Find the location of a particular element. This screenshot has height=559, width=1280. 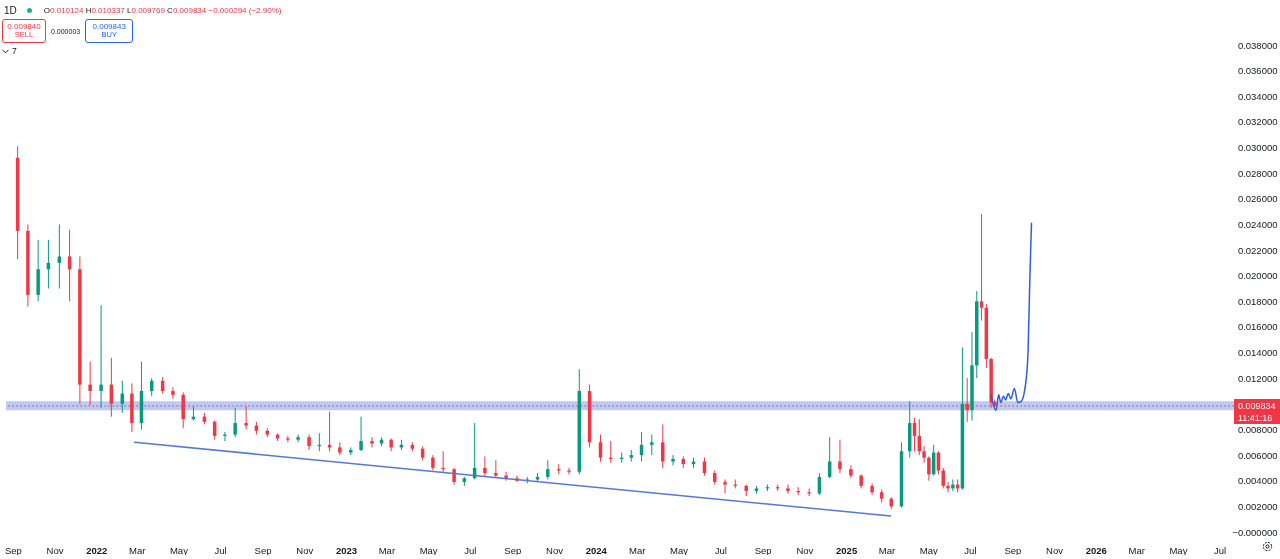

y-tick-label: 0.036000 is located at coordinates (1257, 71).